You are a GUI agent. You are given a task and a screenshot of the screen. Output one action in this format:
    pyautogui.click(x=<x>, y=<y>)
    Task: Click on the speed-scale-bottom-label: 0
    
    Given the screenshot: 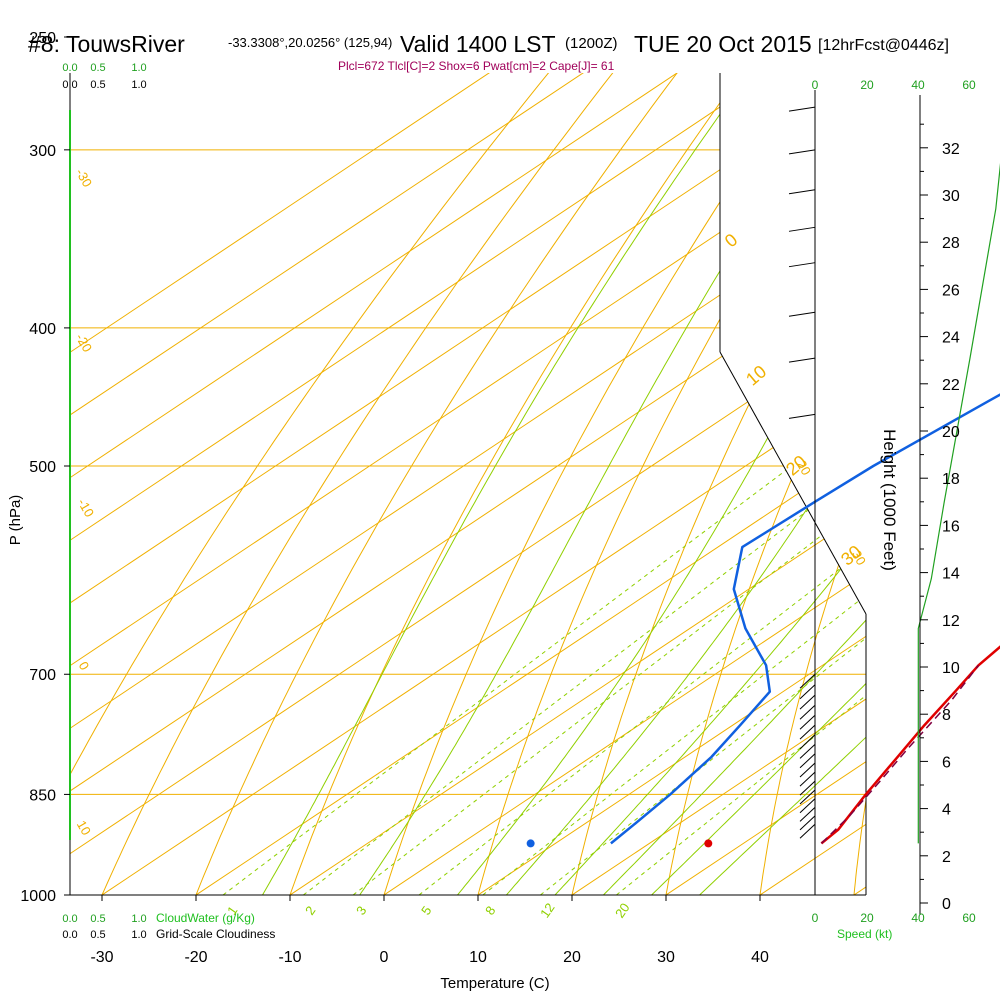 What is the action you would take?
    pyautogui.click(x=815, y=918)
    